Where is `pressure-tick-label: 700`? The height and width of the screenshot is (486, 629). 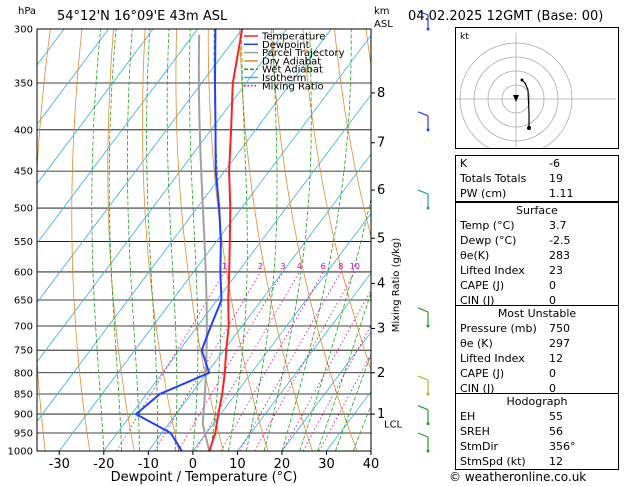 pressure-tick-label: 700 is located at coordinates (23, 326).